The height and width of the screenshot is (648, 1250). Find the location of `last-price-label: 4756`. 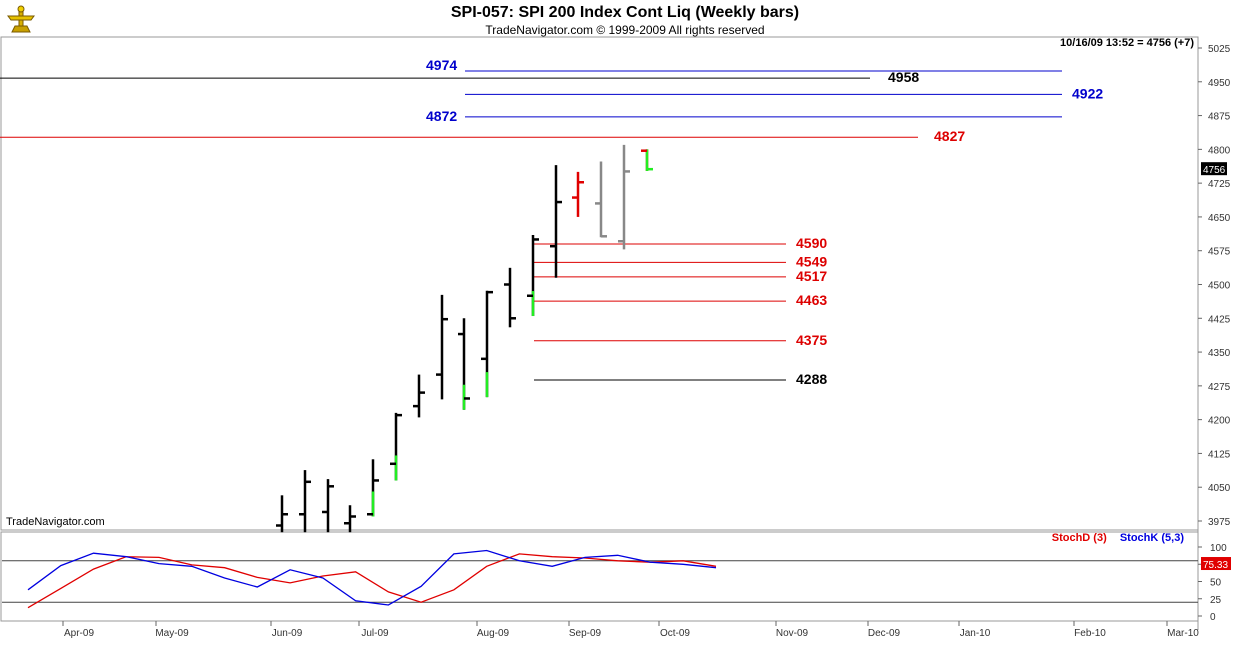

last-price-label: 4756 is located at coordinates (1214, 170).